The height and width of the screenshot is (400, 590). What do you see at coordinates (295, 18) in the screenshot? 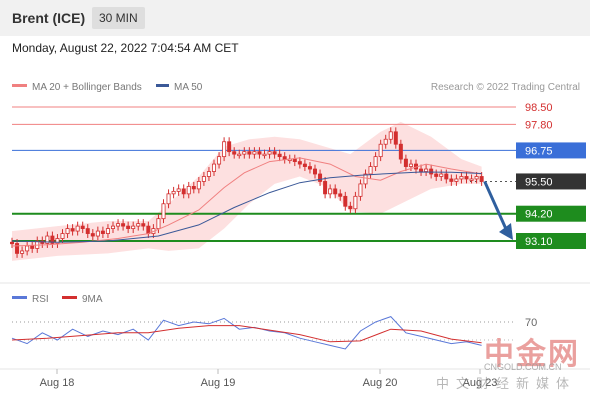
I see `chart-header: Brent (ICE) 30 MIN` at bounding box center [295, 18].